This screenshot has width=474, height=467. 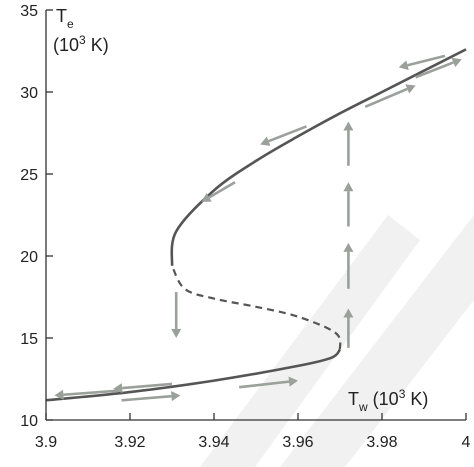 What do you see at coordinates (297, 442) in the screenshot?
I see `x-tick-label: 3.96` at bounding box center [297, 442].